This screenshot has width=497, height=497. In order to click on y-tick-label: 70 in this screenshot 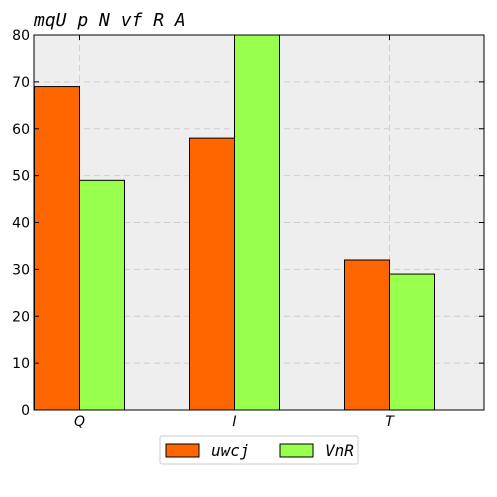, I will do `click(21, 83)`.